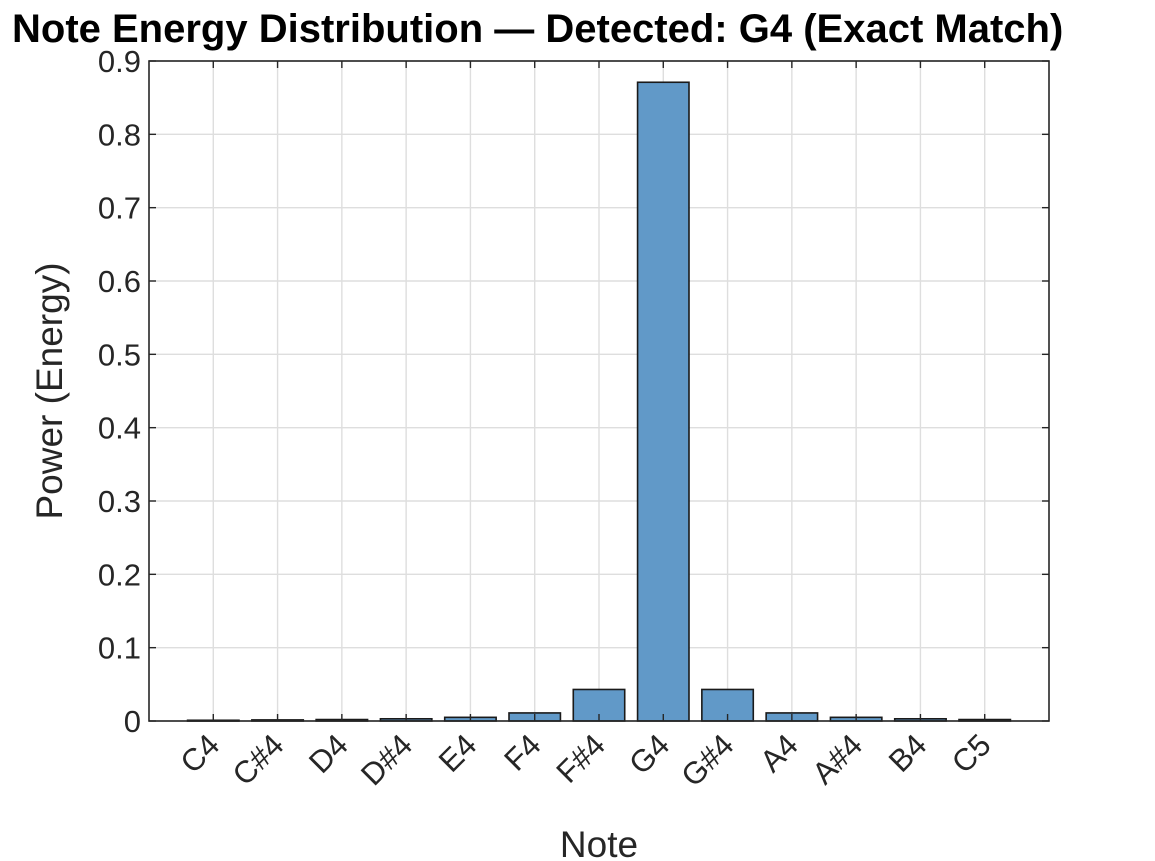 This screenshot has width=1155, height=861. What do you see at coordinates (119, 281) in the screenshot?
I see `y-tick-label: 0.6` at bounding box center [119, 281].